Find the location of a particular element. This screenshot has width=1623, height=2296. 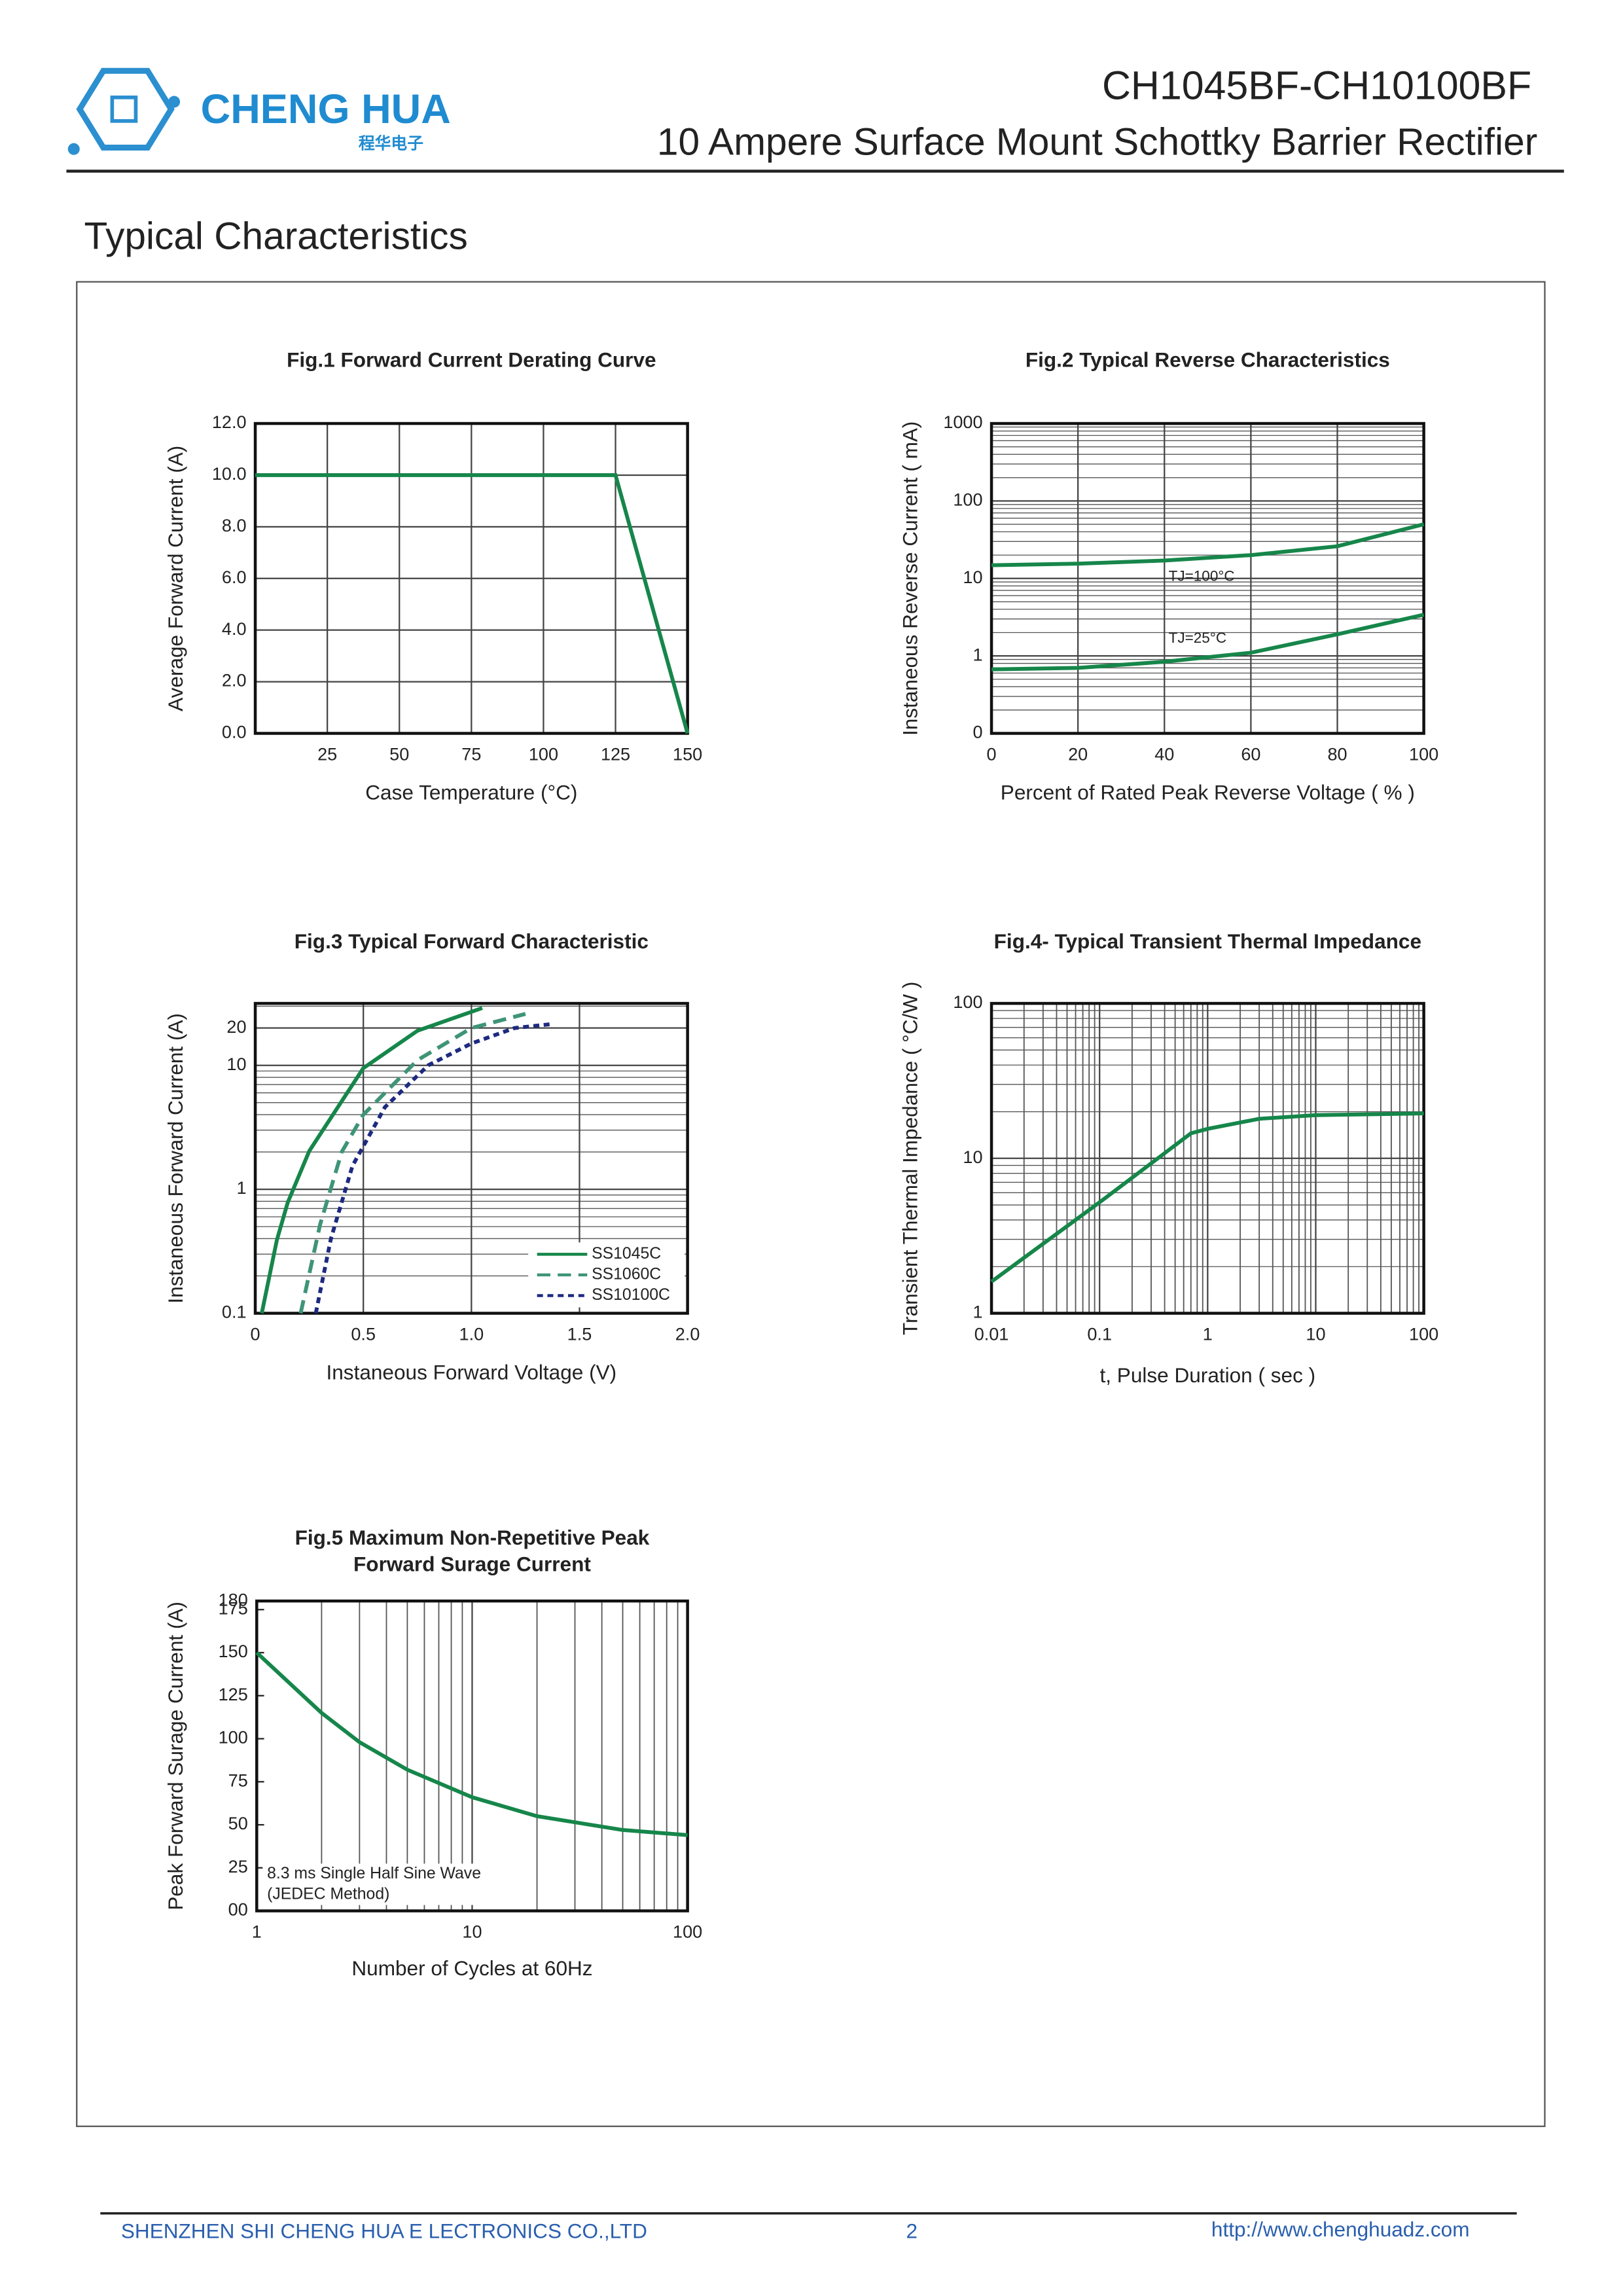

chart-title: Forward Surage Current is located at coordinates (472, 1563).